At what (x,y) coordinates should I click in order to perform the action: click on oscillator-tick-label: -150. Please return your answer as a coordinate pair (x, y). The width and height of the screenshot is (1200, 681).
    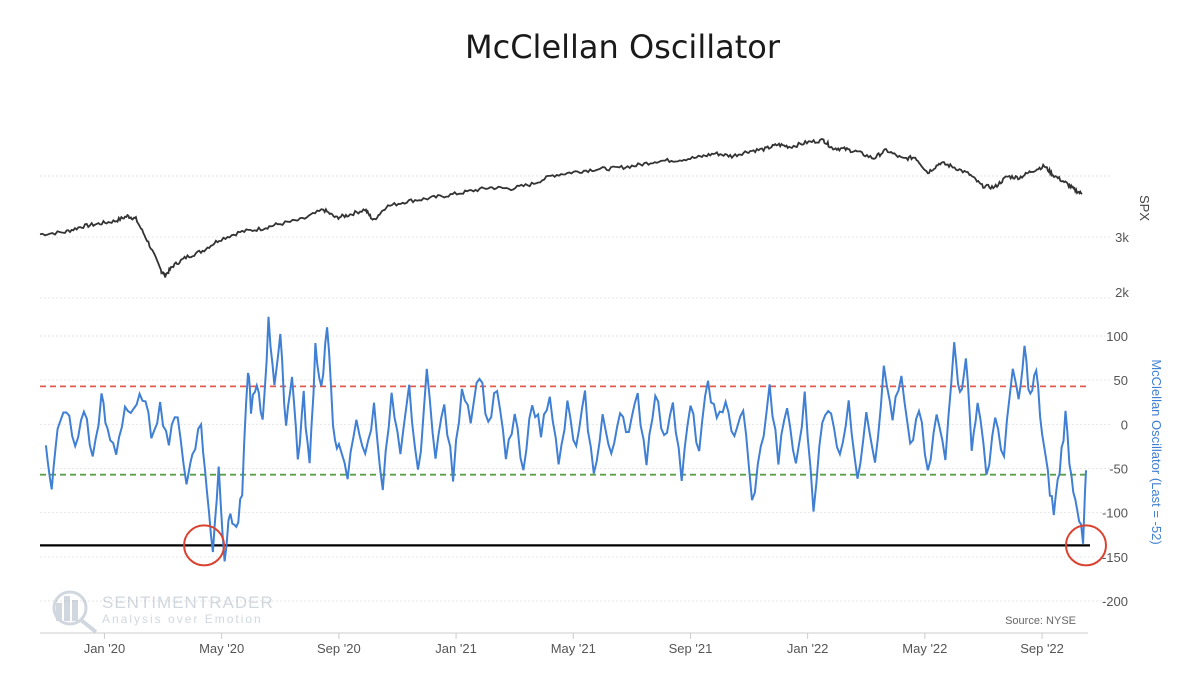
    Looking at the image, I should click on (1115, 557).